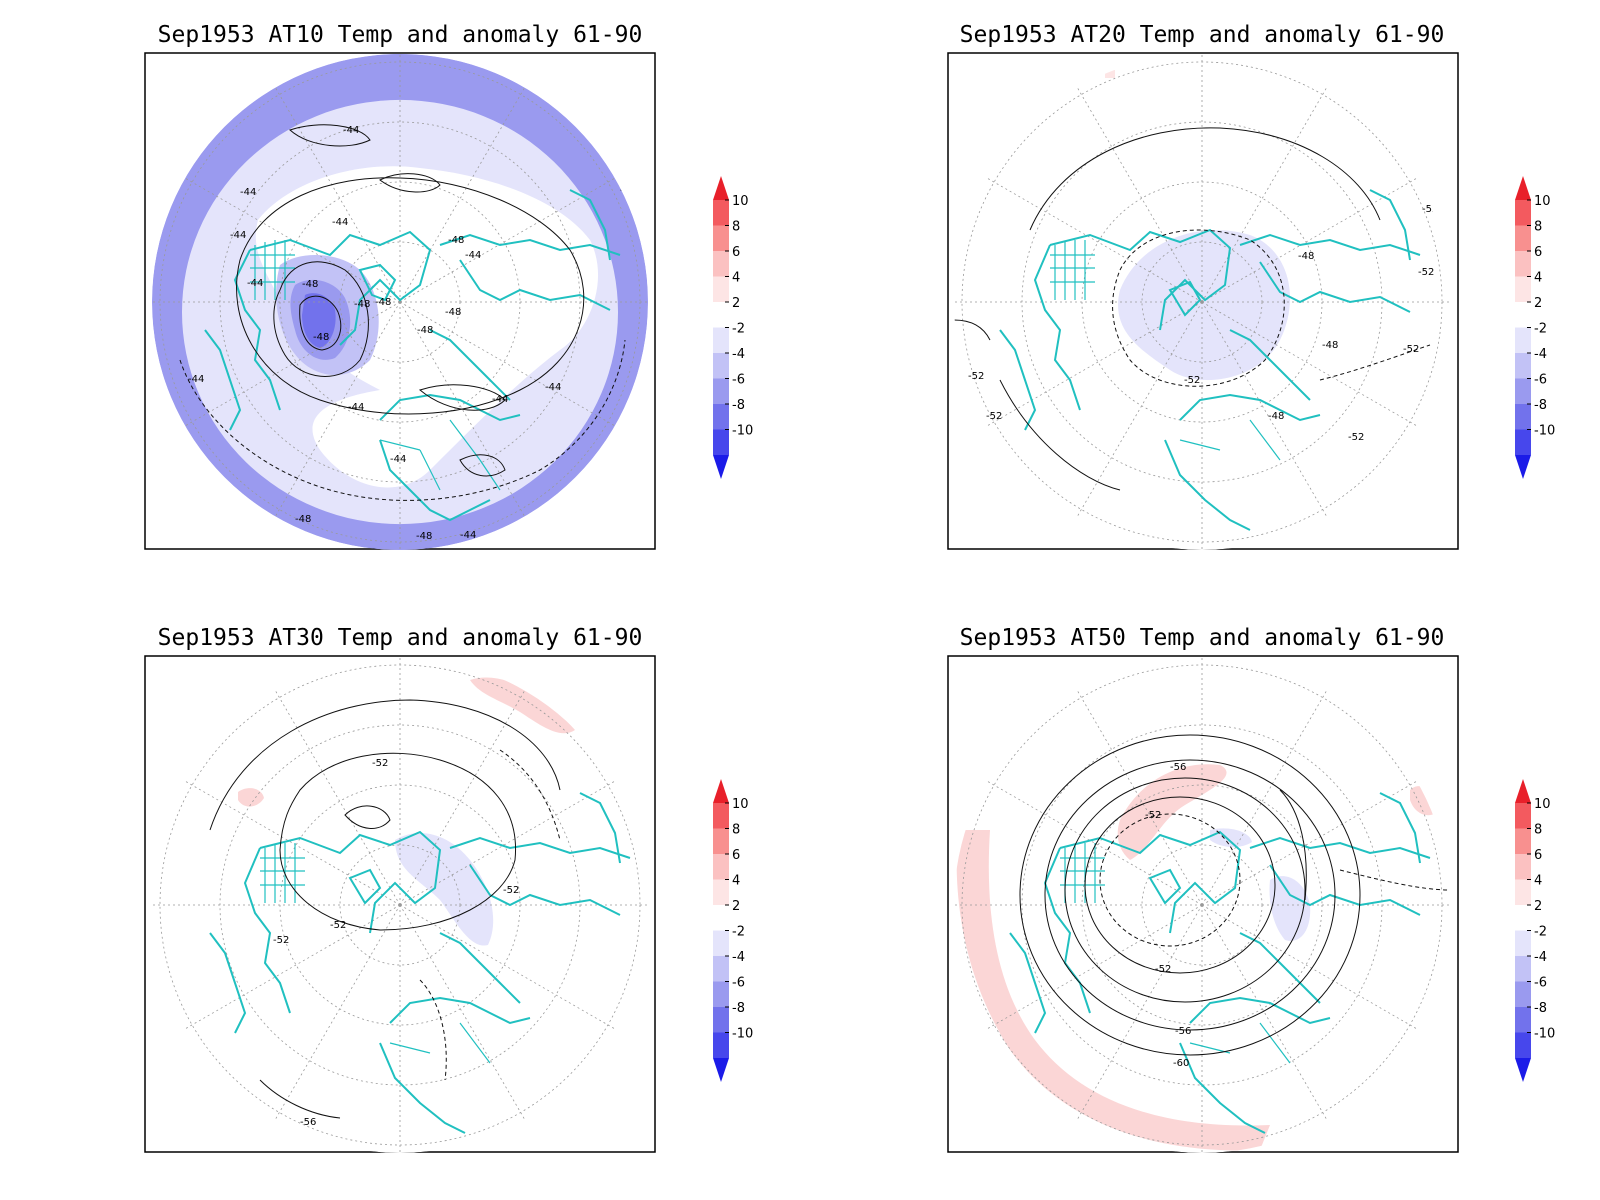 This screenshot has height=1200, width=1600. I want to click on panel-at10: Sep1953 AT10 Temp and anomaly 61-90, so click(400, 286).